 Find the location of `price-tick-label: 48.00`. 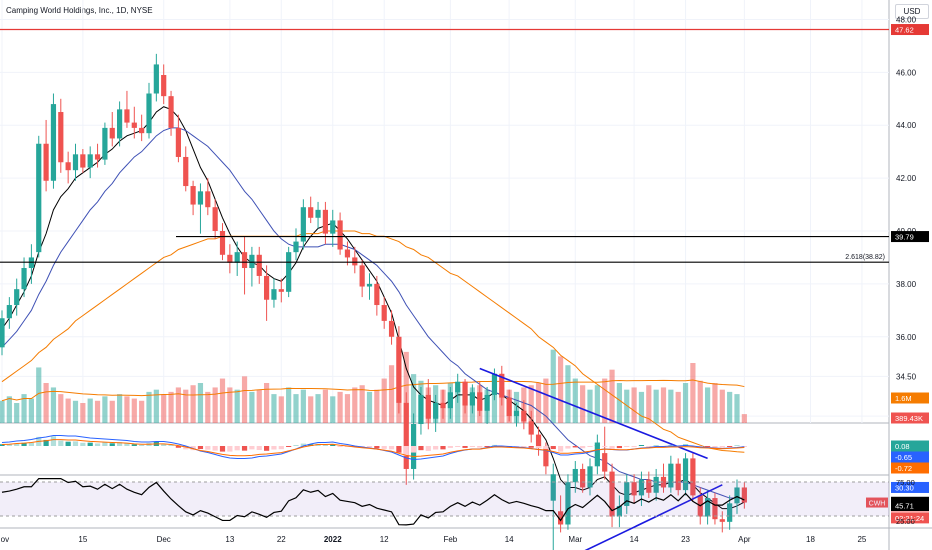

price-tick-label: 48.00 is located at coordinates (906, 19).